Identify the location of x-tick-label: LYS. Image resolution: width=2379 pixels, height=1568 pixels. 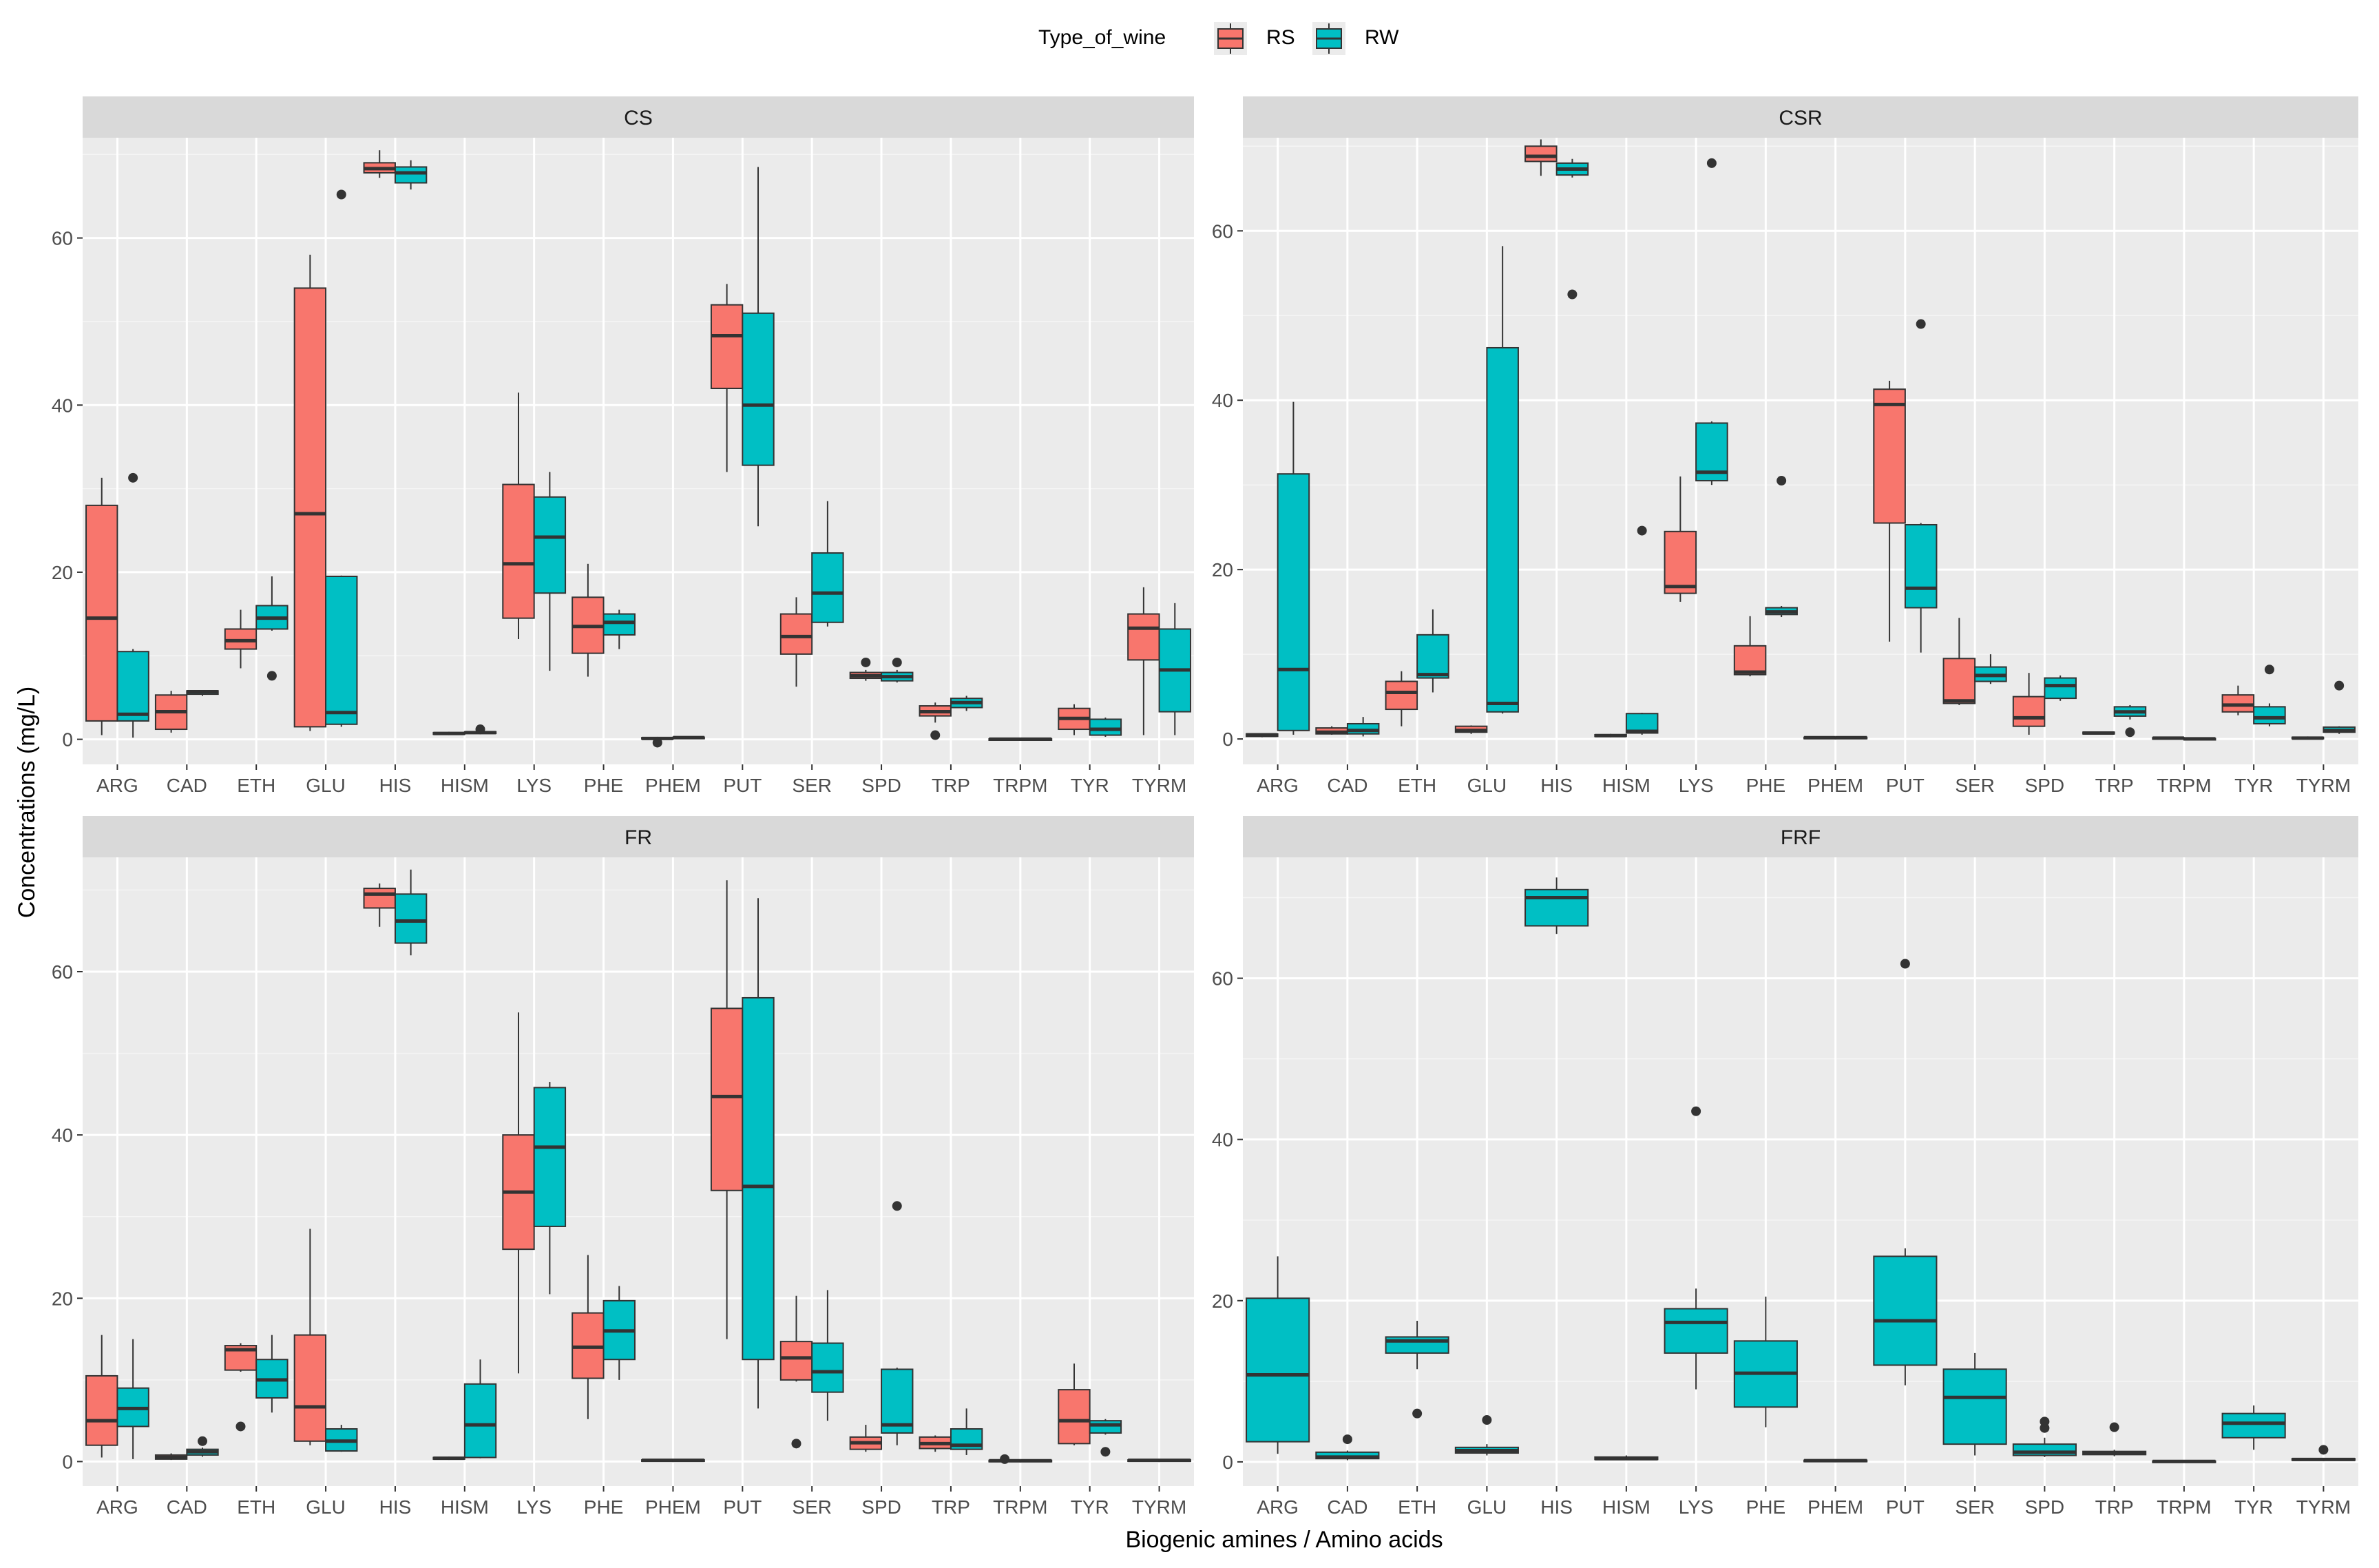
(1696, 1507).